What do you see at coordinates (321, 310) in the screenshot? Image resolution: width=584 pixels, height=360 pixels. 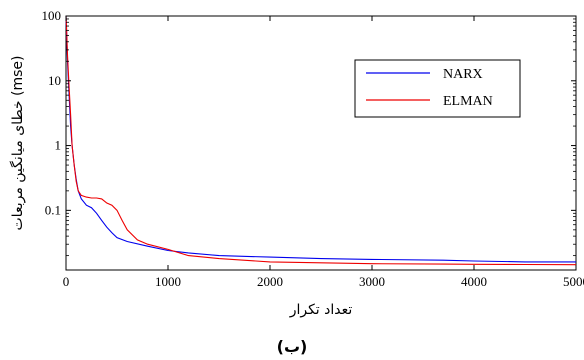 I see `x-axis-label: تعداد تکرار` at bounding box center [321, 310].